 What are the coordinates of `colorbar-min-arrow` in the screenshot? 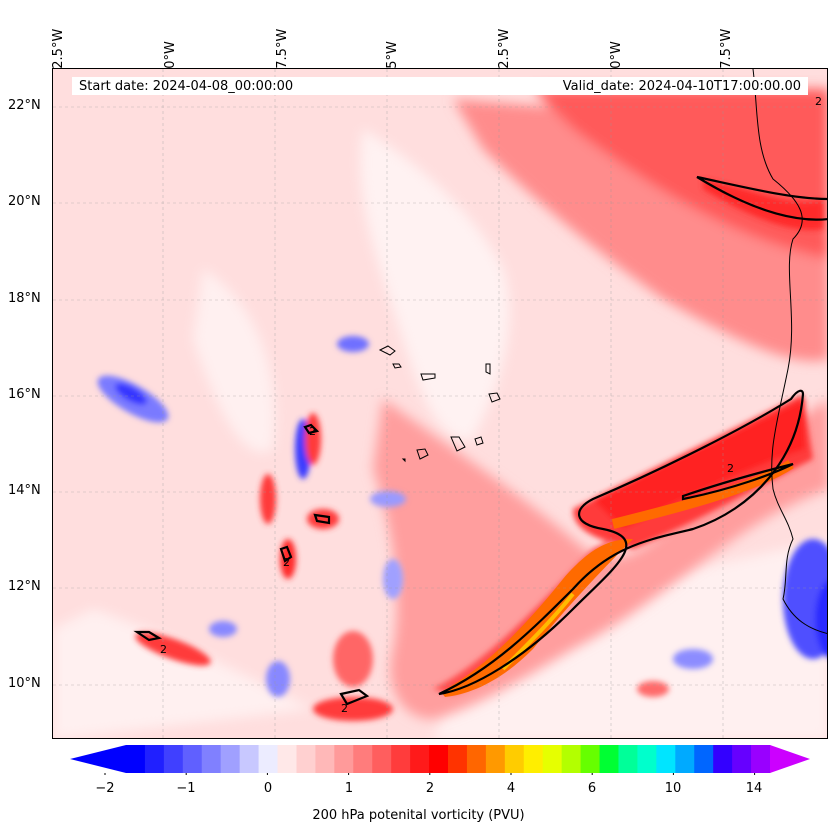 It's located at (98, 759).